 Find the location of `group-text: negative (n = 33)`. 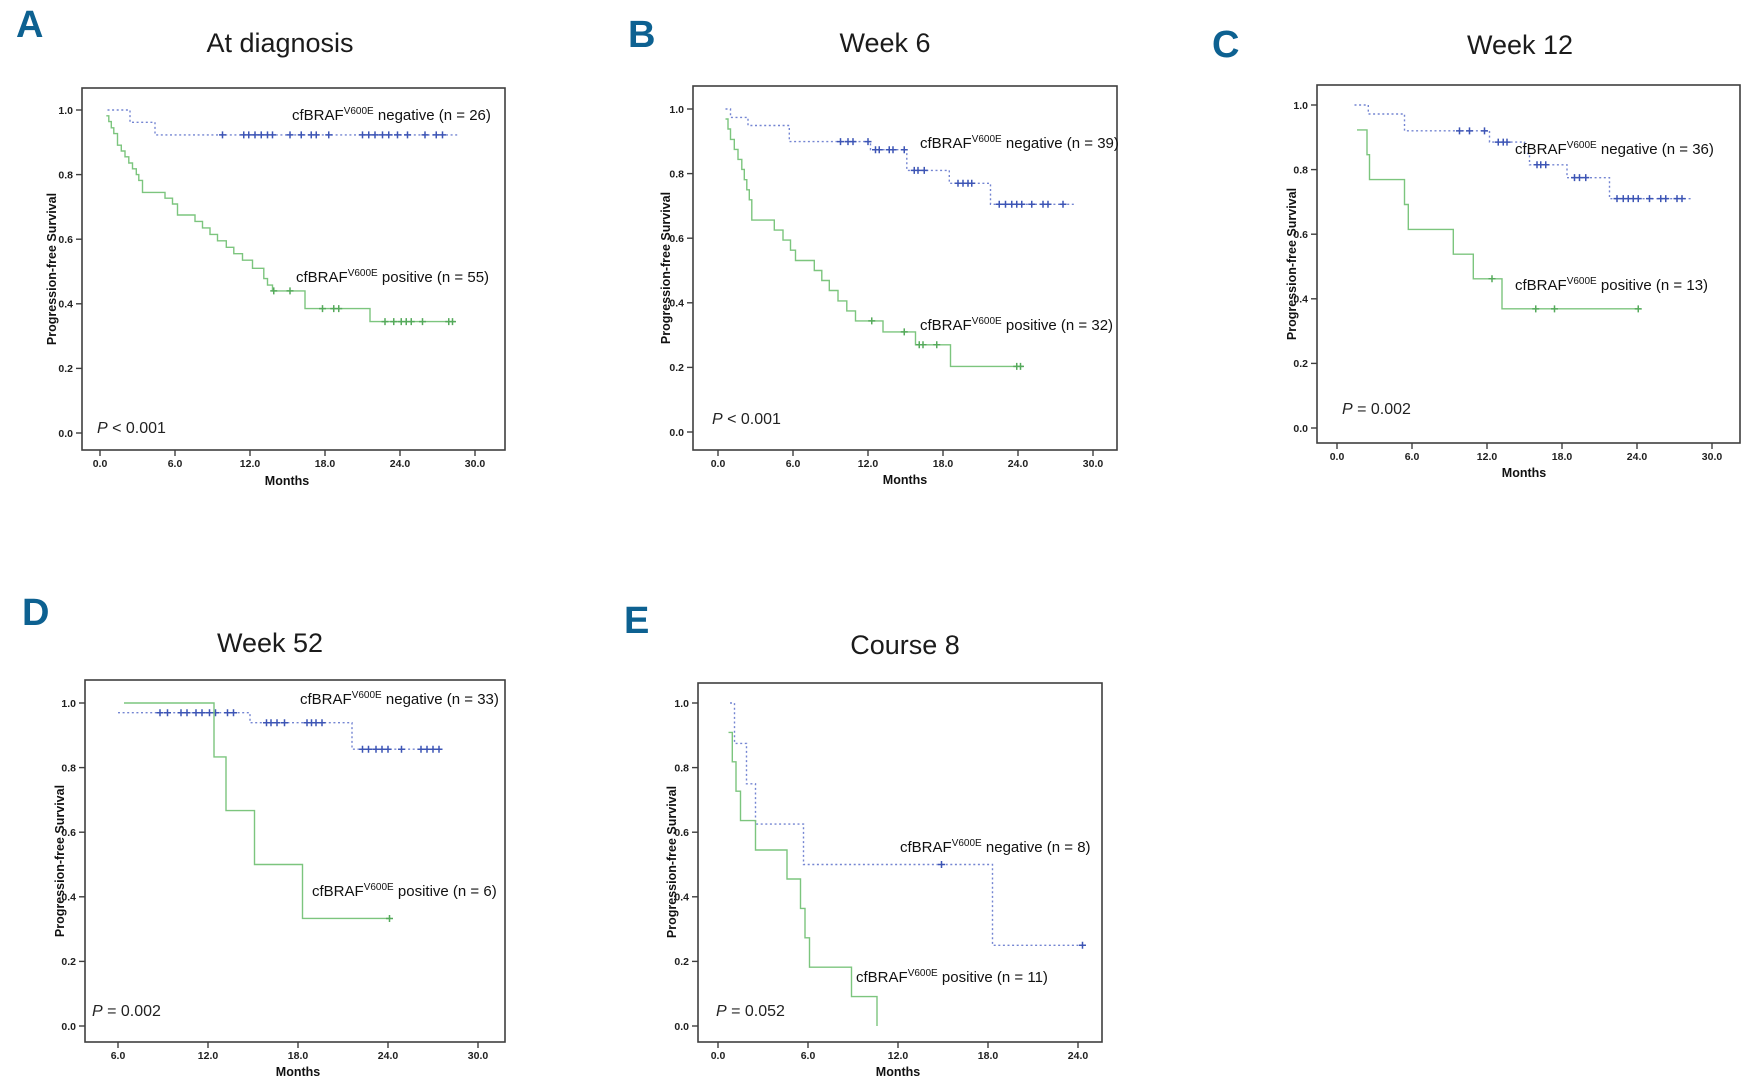

group-text: negative (n = 33) is located at coordinates (440, 699).